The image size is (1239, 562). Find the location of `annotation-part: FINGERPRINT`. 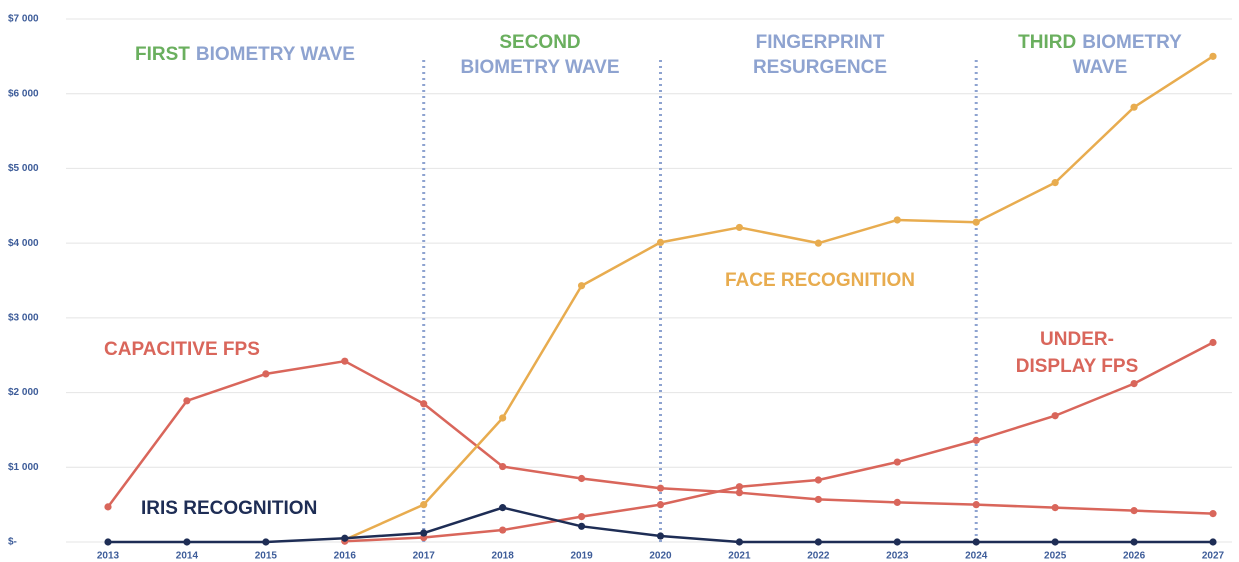

annotation-part: FINGERPRINT is located at coordinates (820, 42).